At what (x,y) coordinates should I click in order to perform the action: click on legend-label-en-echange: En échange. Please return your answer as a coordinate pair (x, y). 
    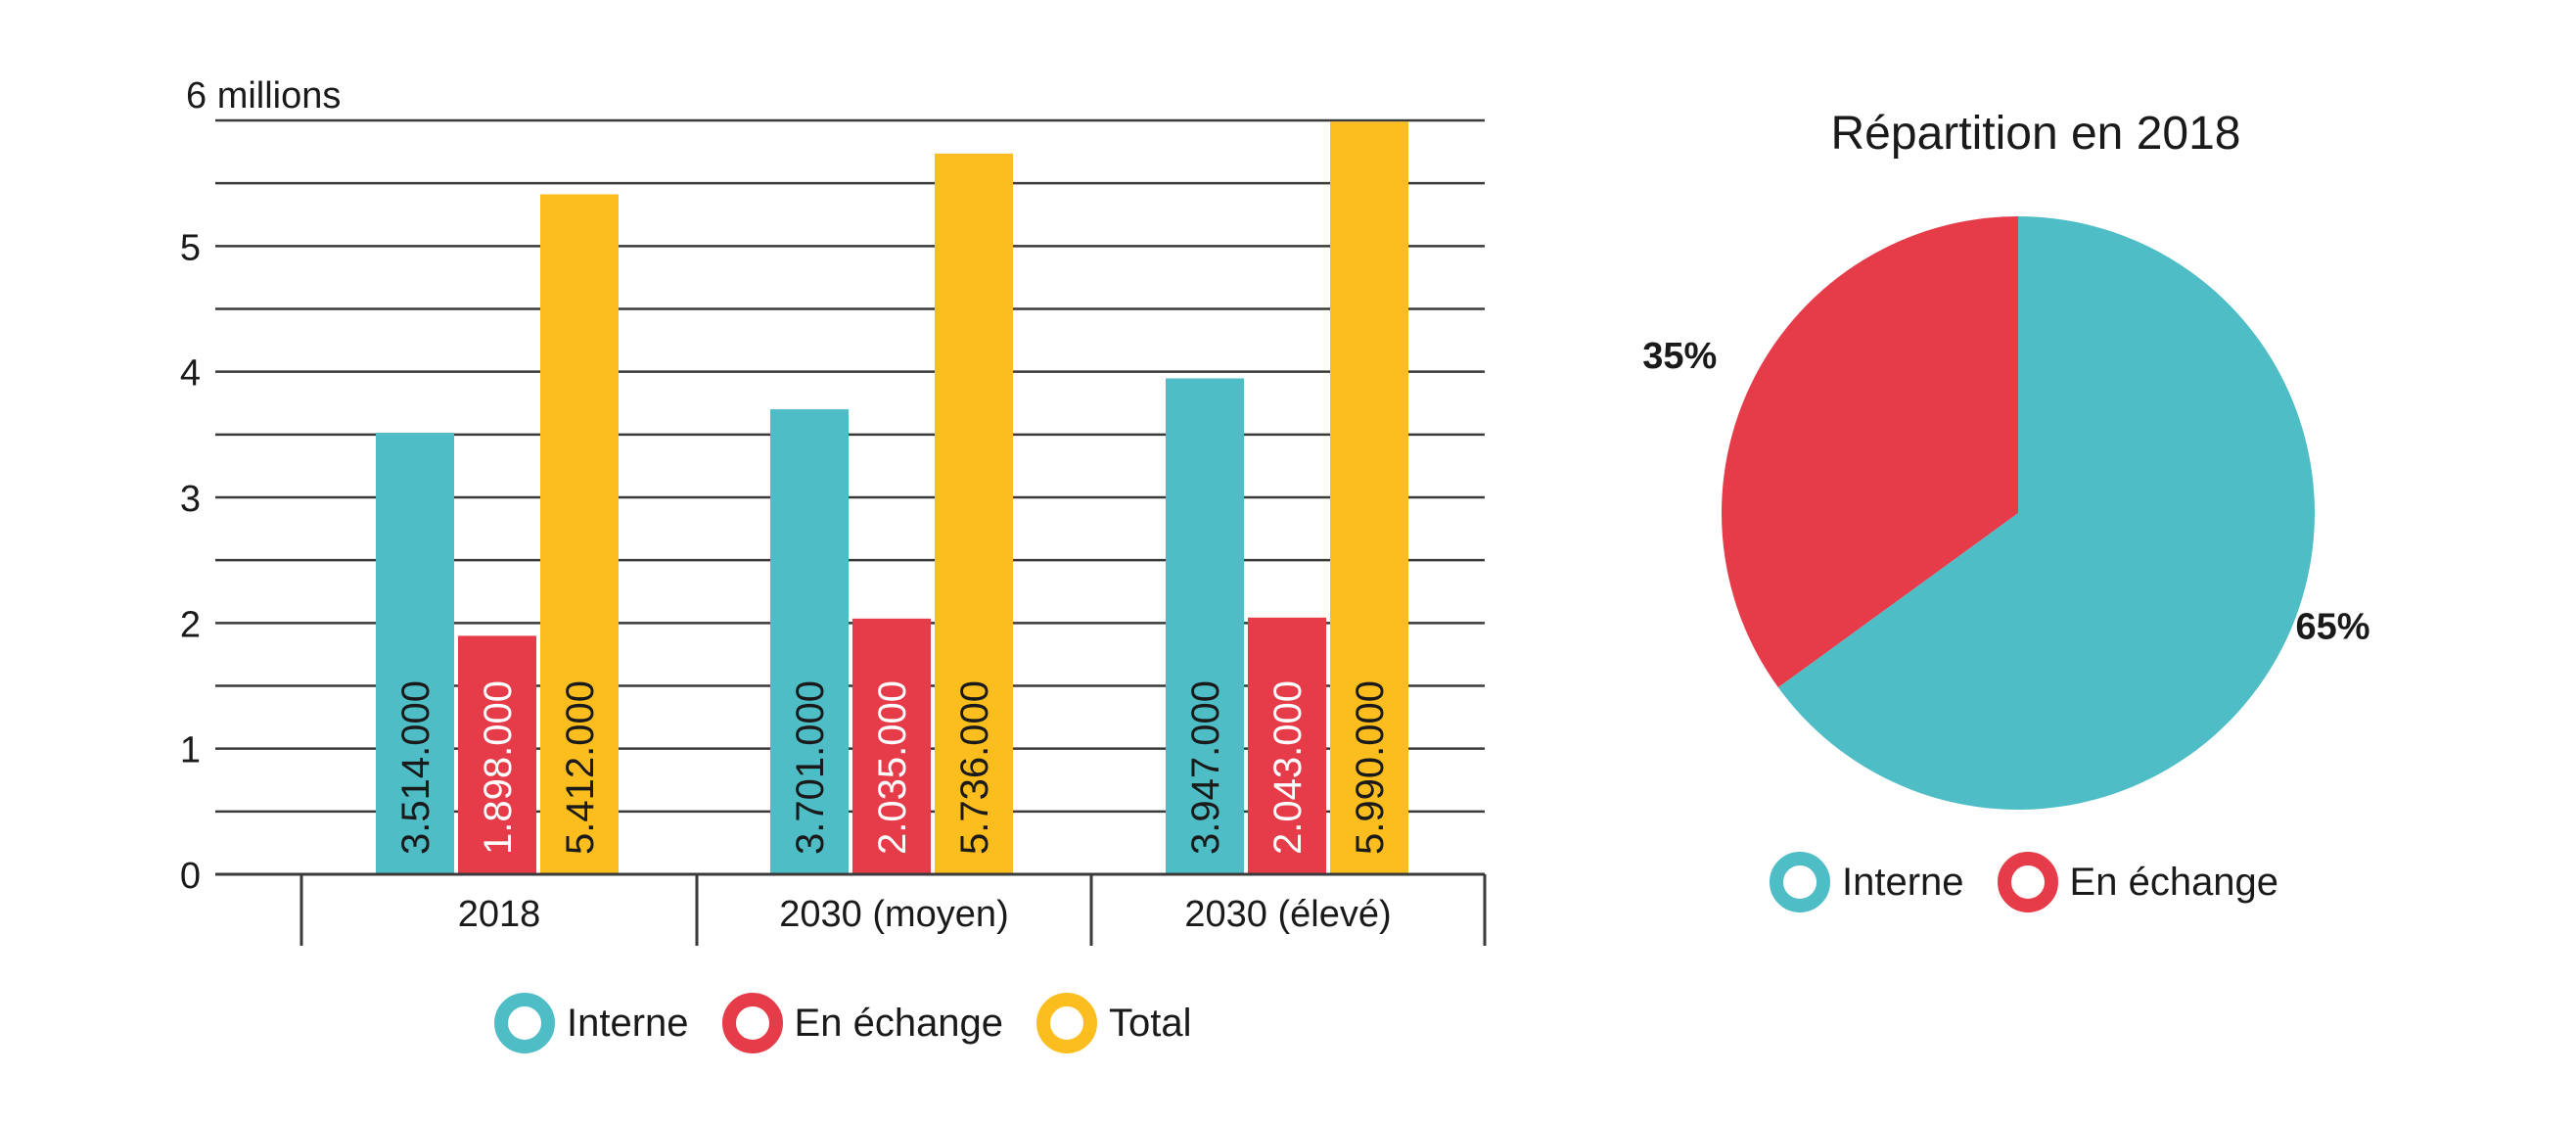
    Looking at the image, I should click on (899, 1023).